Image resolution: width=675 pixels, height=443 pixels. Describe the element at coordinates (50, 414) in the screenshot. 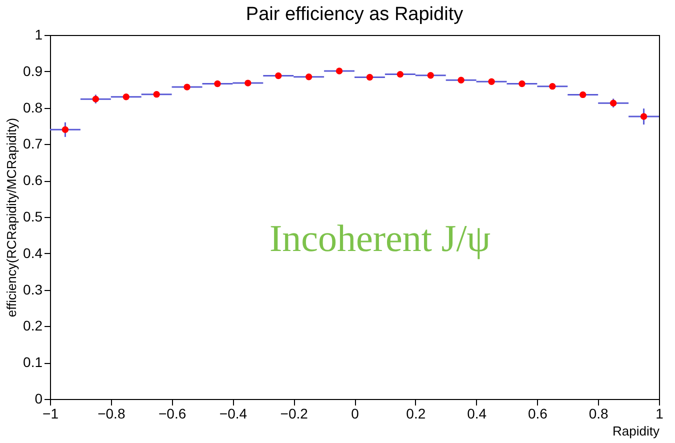

I see `x-tick-label: −1` at that location.